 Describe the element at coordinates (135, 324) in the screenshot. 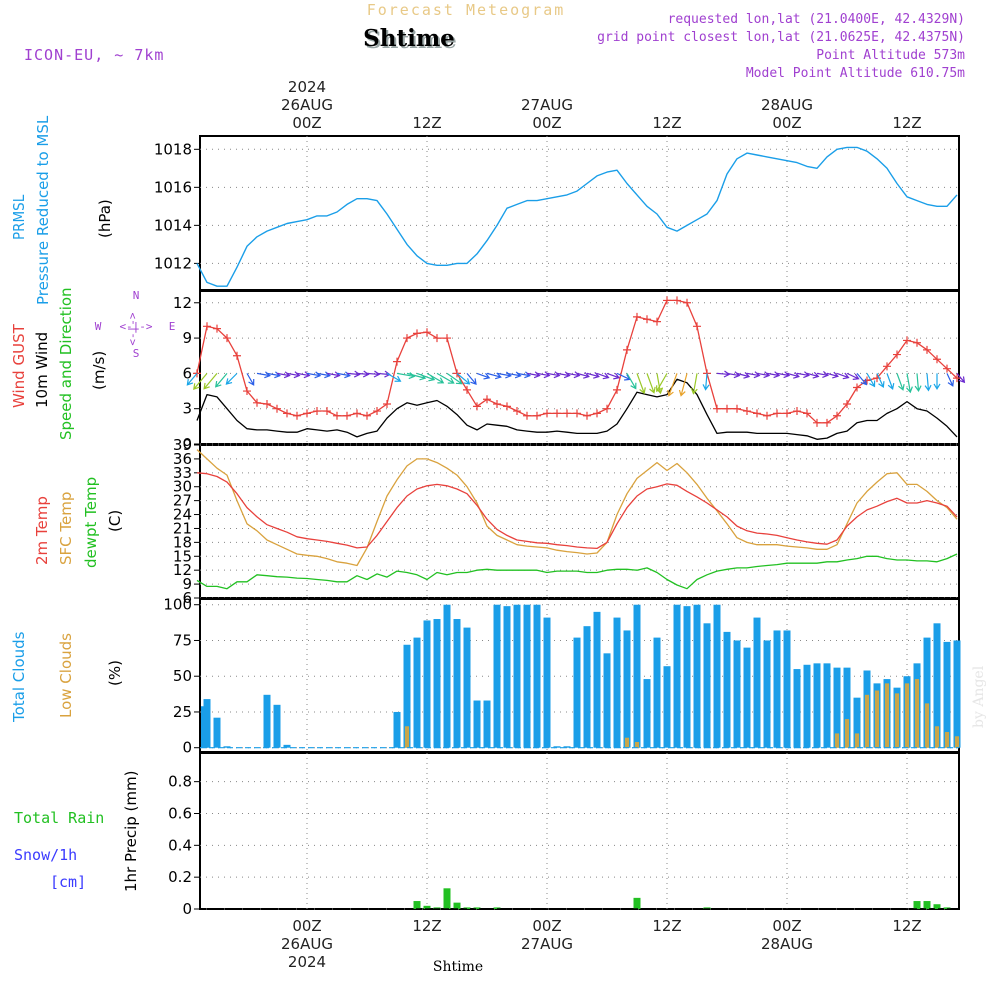

I see `compass-rose: N W E S <-|-> <-|->` at that location.